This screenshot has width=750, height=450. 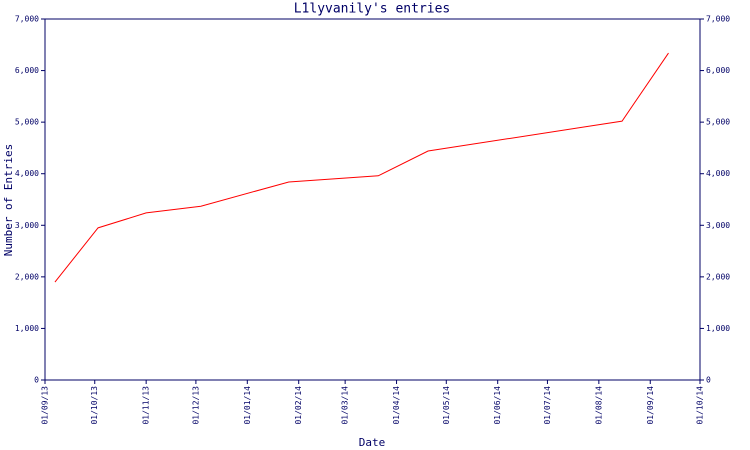 What do you see at coordinates (446, 405) in the screenshot?
I see `x-tick-label: 01/05/14` at bounding box center [446, 405].